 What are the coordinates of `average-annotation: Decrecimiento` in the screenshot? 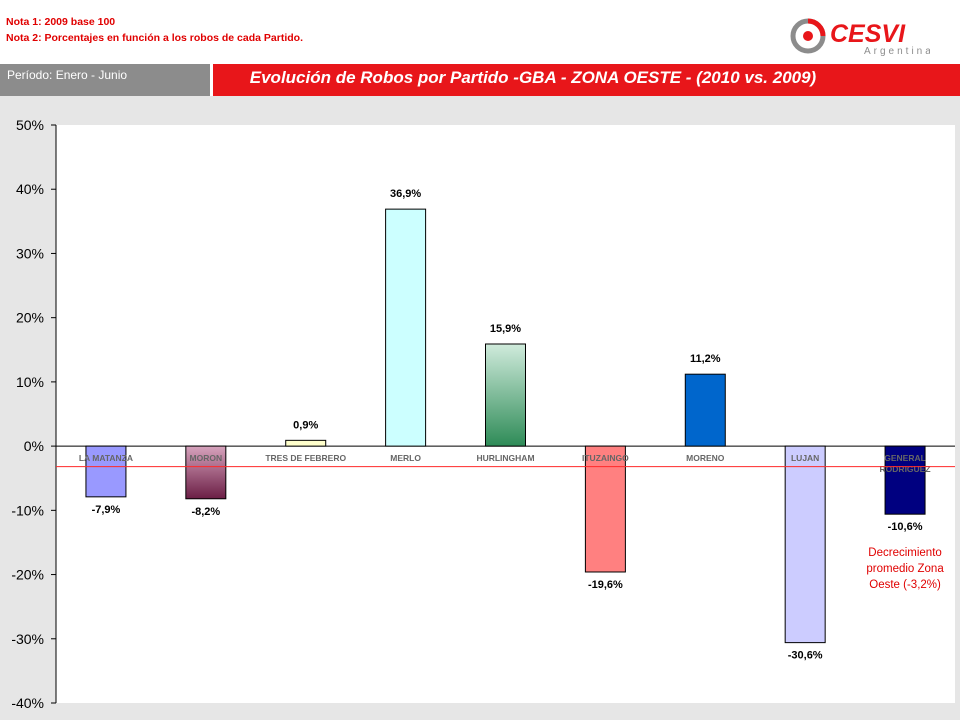 It's located at (905, 553).